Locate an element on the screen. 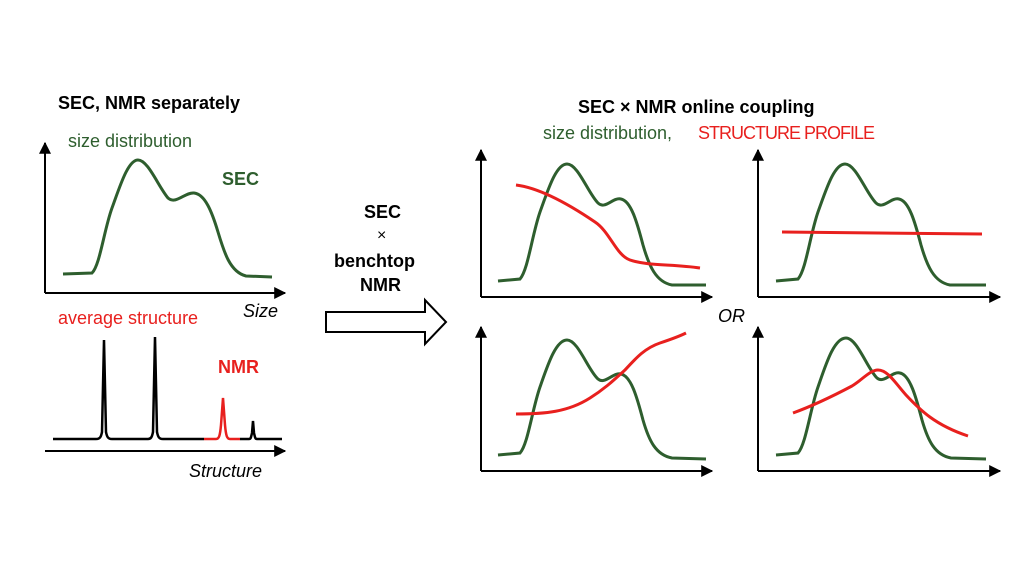  middle-label-sec: SEC is located at coordinates (383, 212).